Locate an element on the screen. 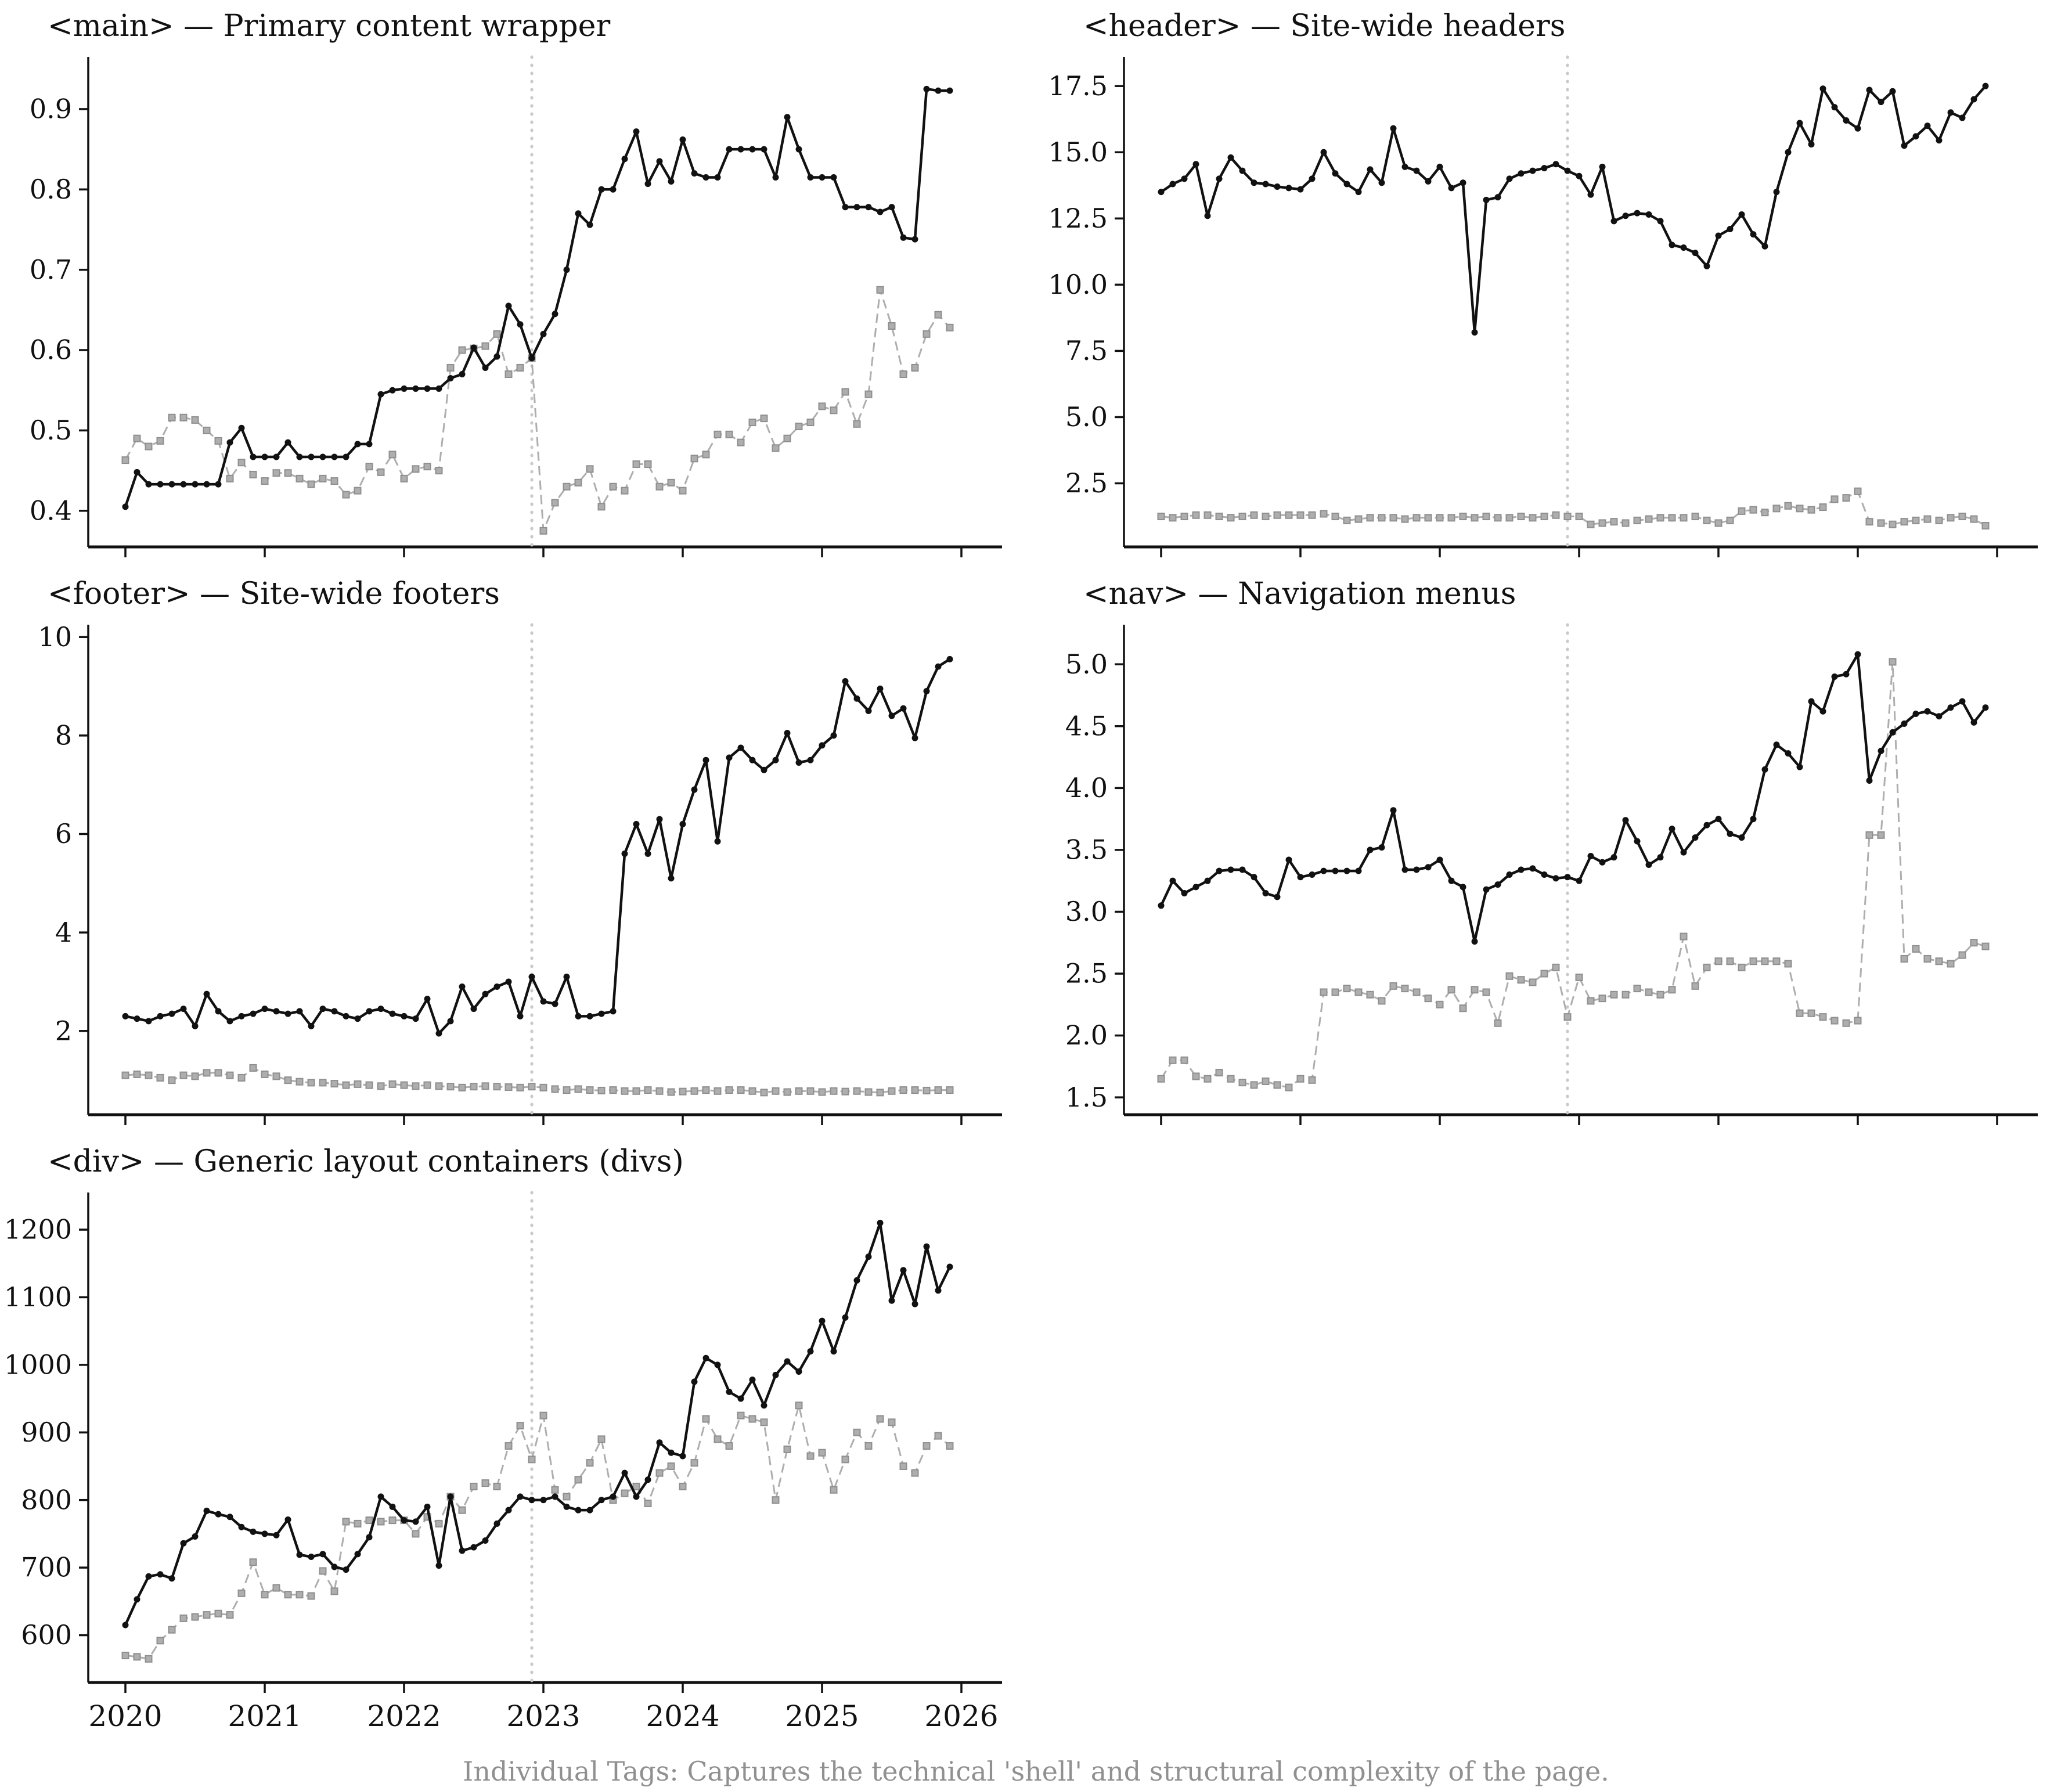  y-tick-label: 8 is located at coordinates (63, 735).